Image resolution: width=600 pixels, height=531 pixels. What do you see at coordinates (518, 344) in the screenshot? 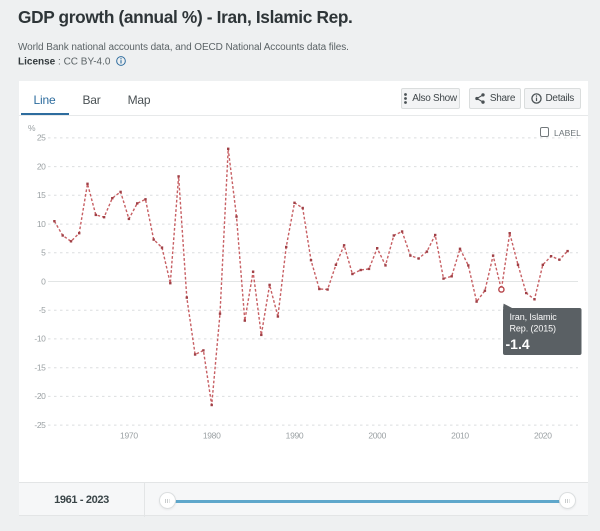
I see `svg-text: -1.4` at bounding box center [518, 344].